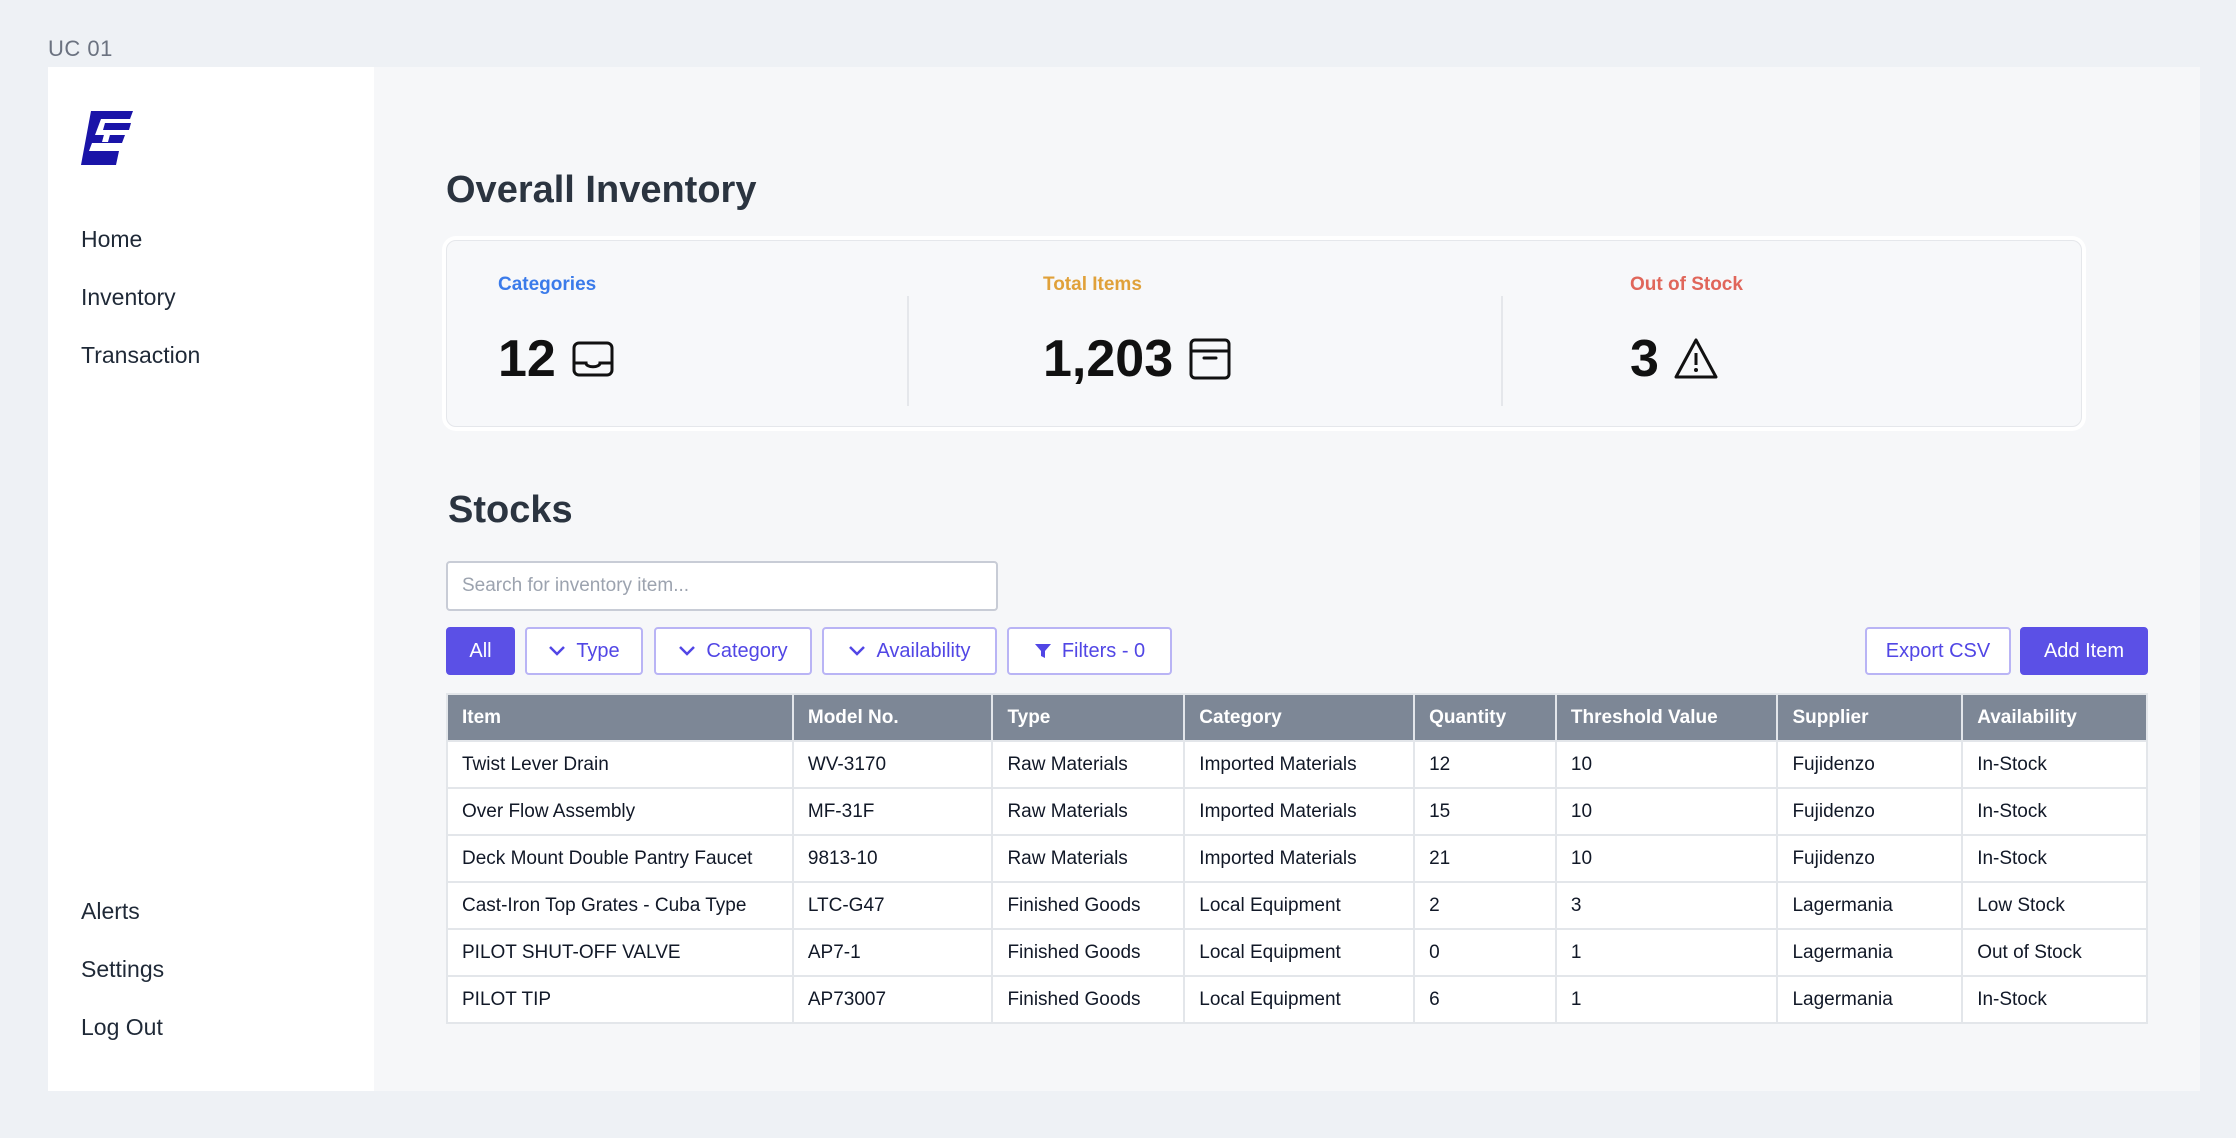  Describe the element at coordinates (620, 858) in the screenshot. I see `table-cell: Deck Mount Double Pantry Faucet` at that location.